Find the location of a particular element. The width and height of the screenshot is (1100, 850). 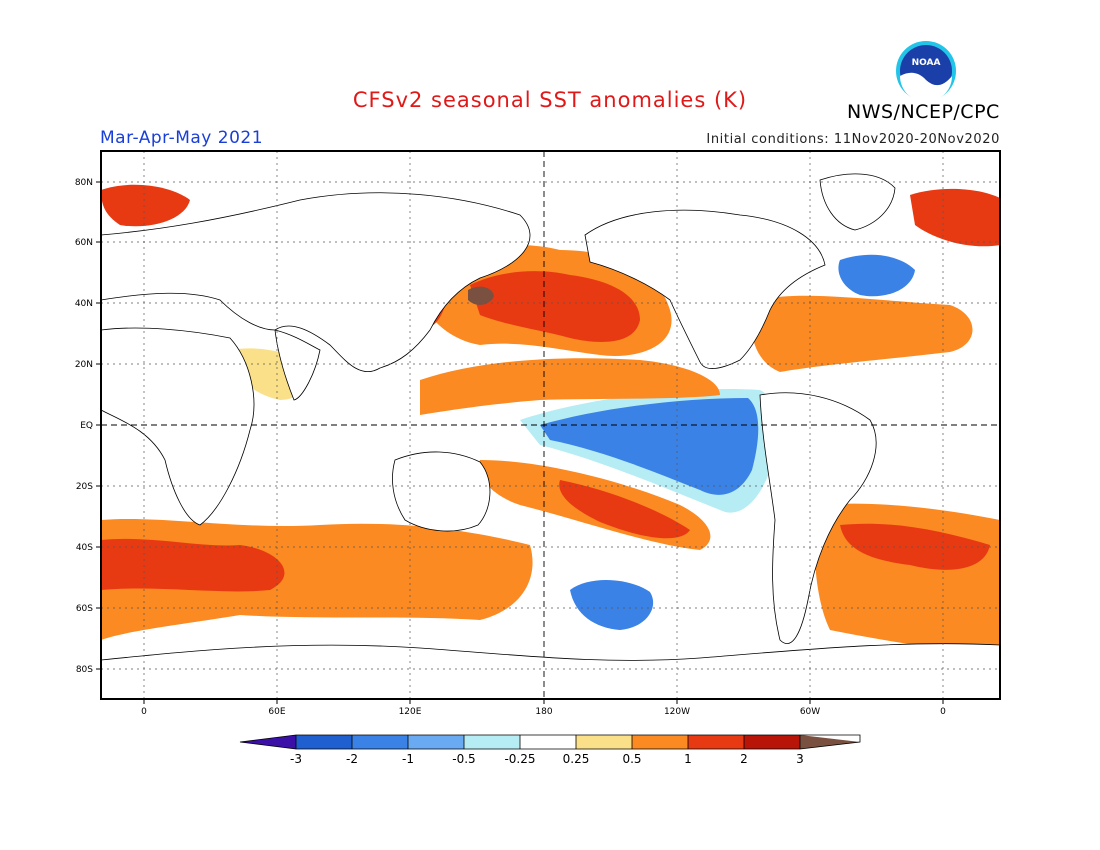

anomaly-region-south-pacific-cold is located at coordinates (612, 605).